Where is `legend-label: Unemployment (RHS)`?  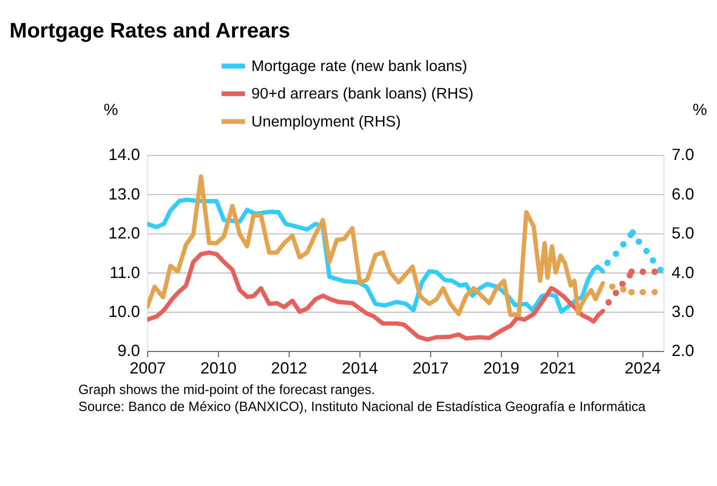 legend-label: Unemployment (RHS) is located at coordinates (326, 121).